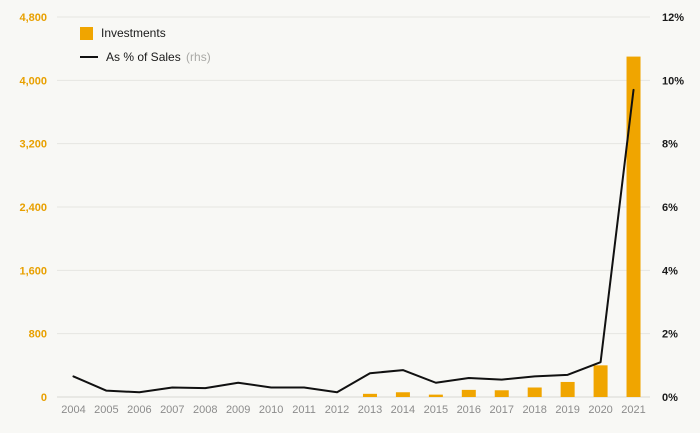 The width and height of the screenshot is (700, 433). What do you see at coordinates (673, 18) in the screenshot?
I see `right-axis-tick-label: 12%` at bounding box center [673, 18].